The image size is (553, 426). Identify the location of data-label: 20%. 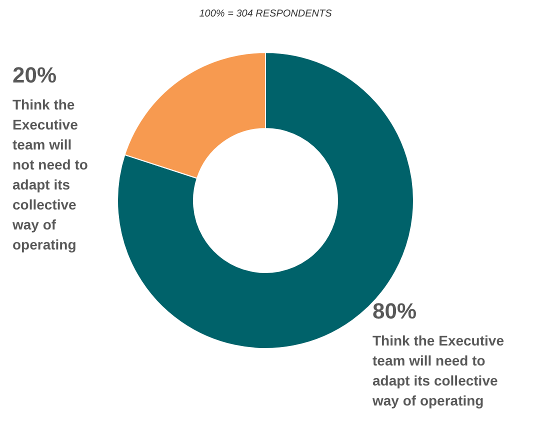
(34, 75).